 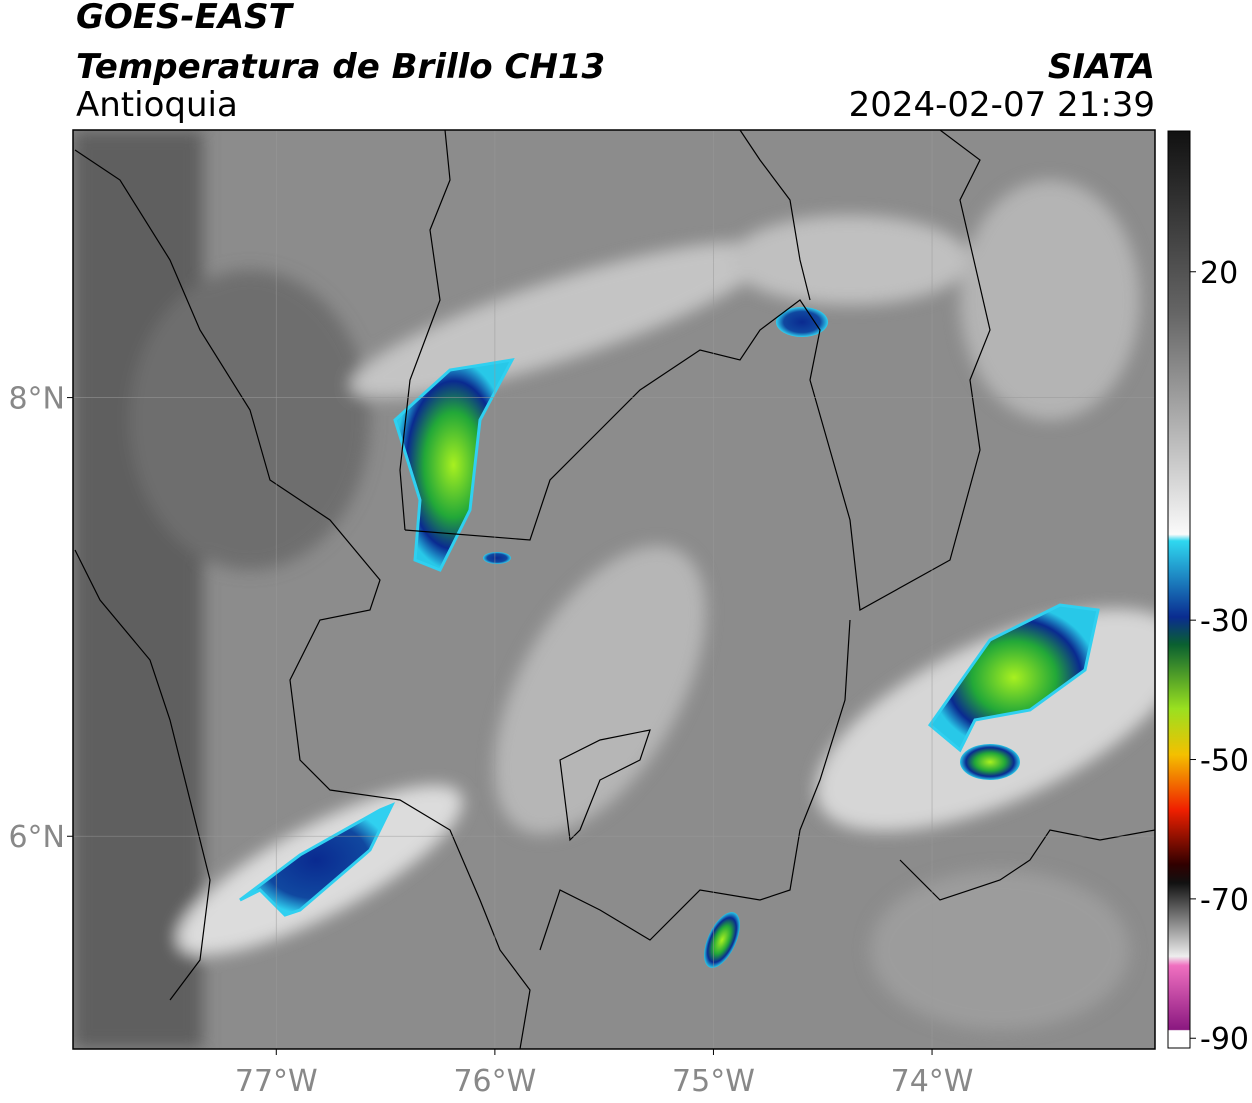 What do you see at coordinates (713, 1081) in the screenshot?
I see `lon-label: 75°W` at bounding box center [713, 1081].